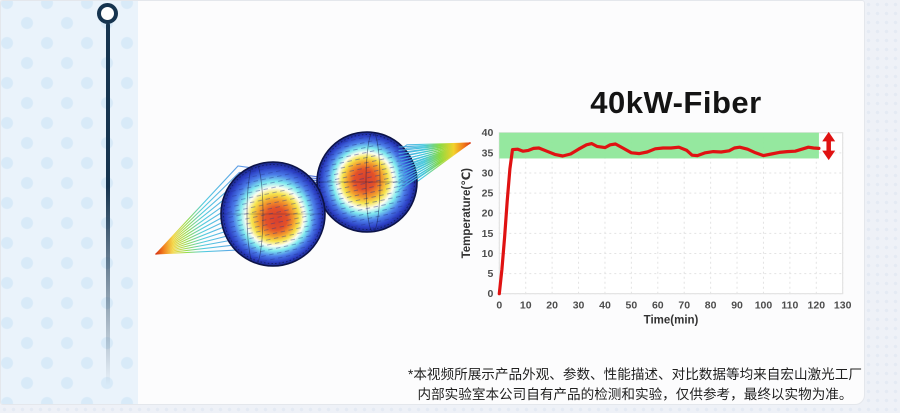 The height and width of the screenshot is (413, 900). Describe the element at coordinates (488, 173) in the screenshot. I see `y-tick-label: 30` at that location.